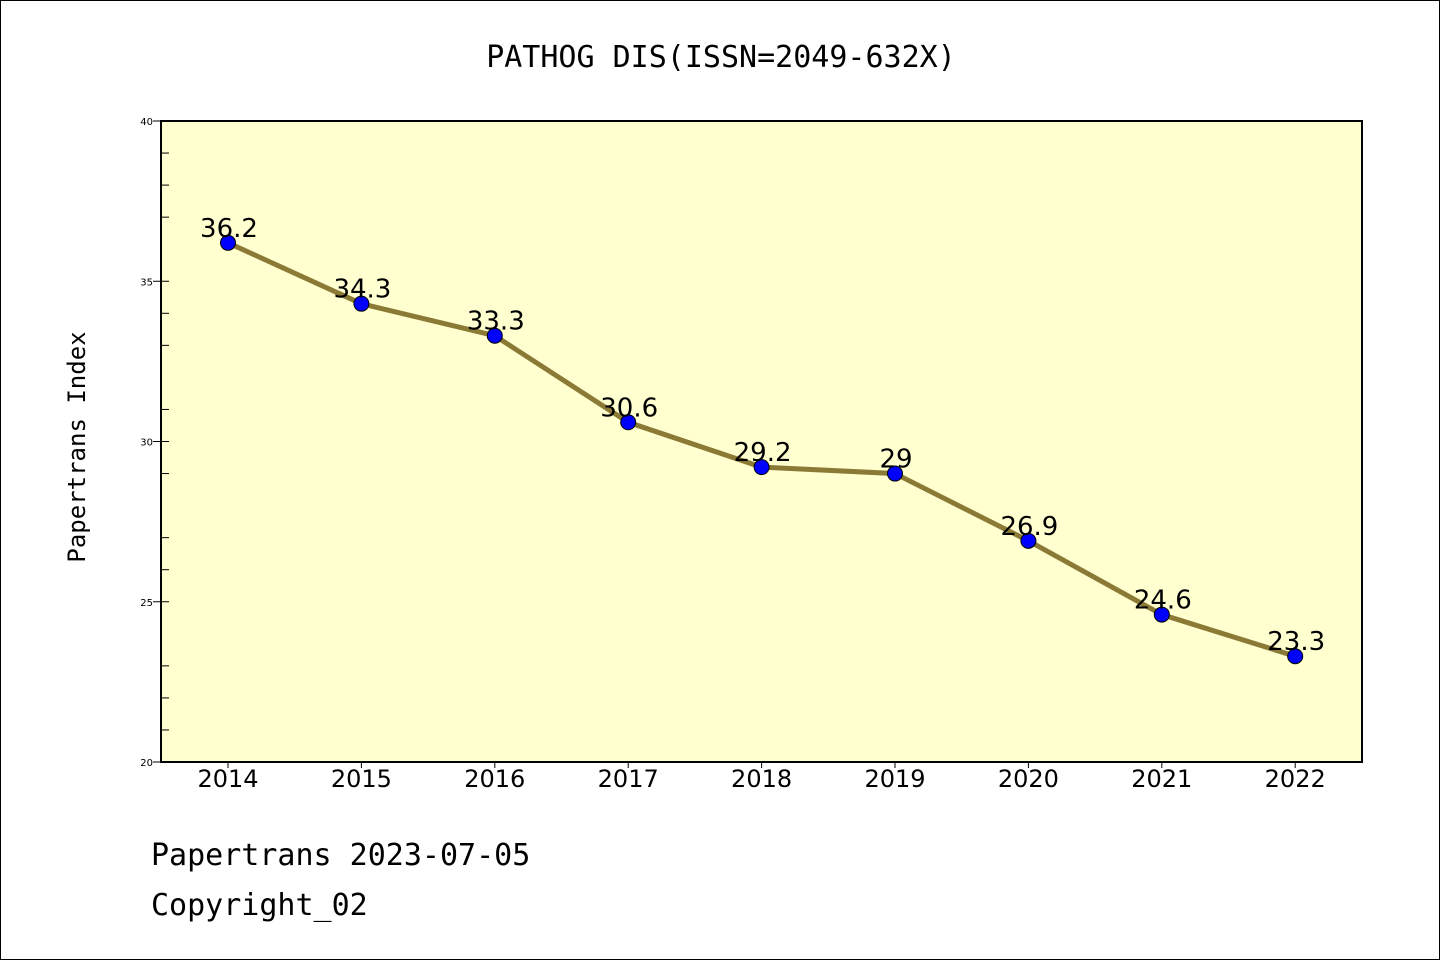  I want to click on x-tick-label: 2019, so click(894, 779).